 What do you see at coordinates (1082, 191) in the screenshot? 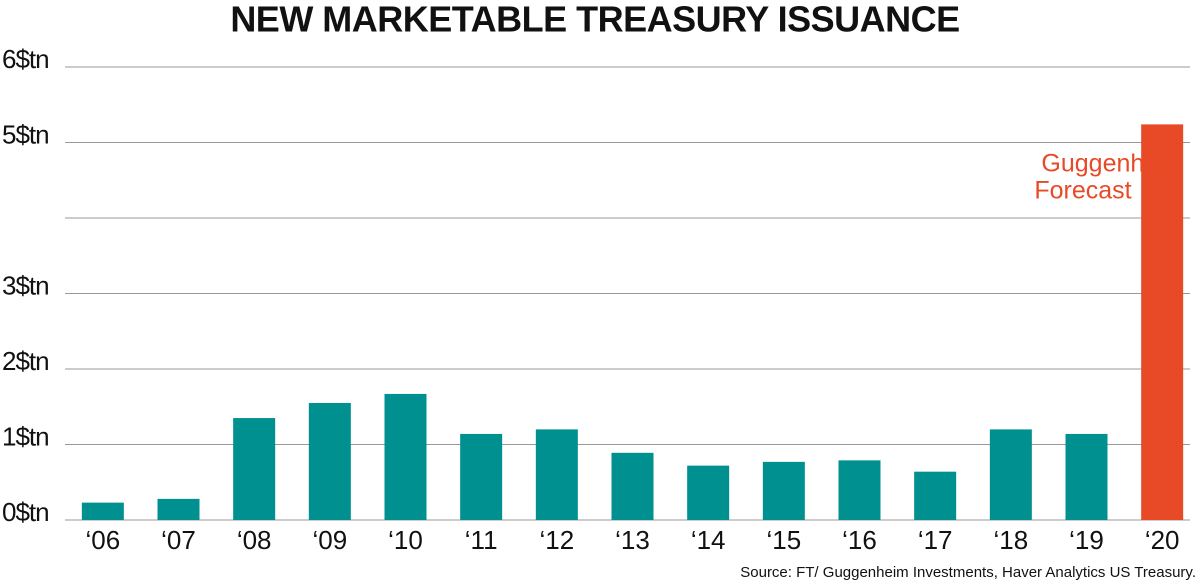
I see `annotation: Forecast` at bounding box center [1082, 191].